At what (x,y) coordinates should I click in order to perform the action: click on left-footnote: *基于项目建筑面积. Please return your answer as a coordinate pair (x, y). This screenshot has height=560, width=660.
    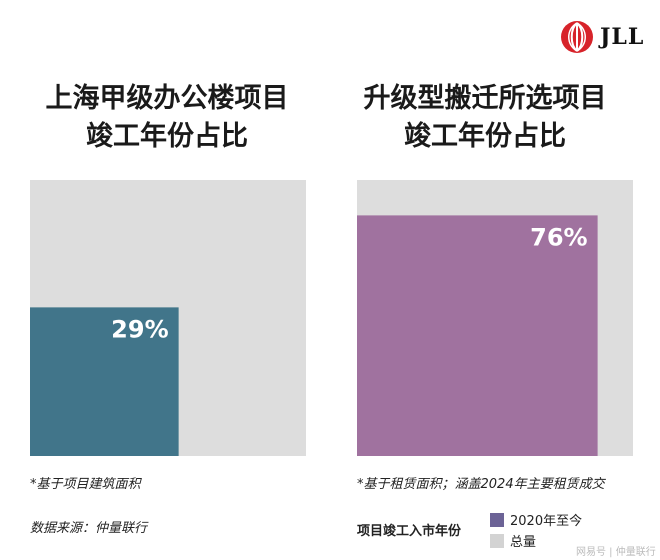
    Looking at the image, I should click on (85, 484).